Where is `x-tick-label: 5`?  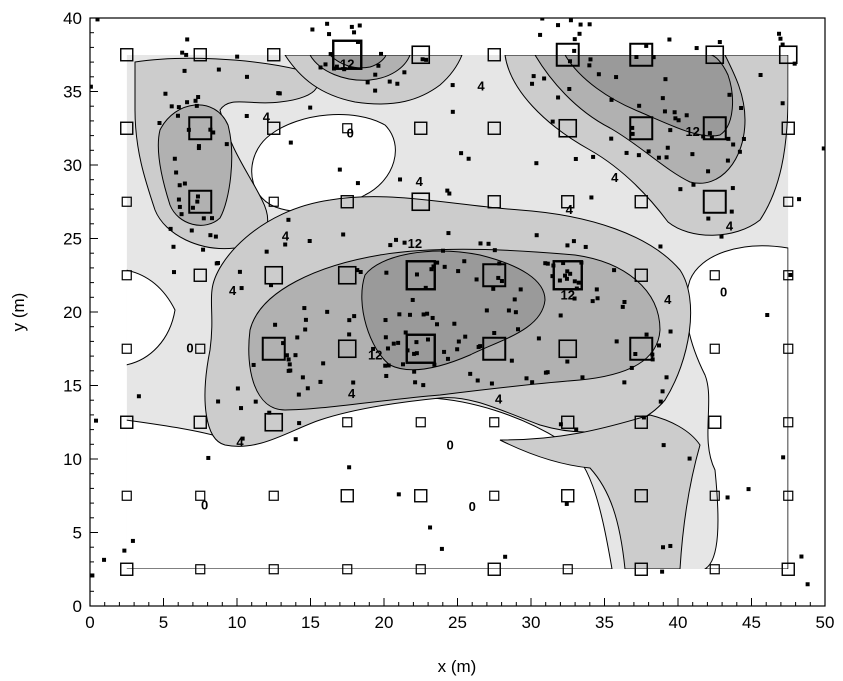 x-tick-label: 5 is located at coordinates (163, 622).